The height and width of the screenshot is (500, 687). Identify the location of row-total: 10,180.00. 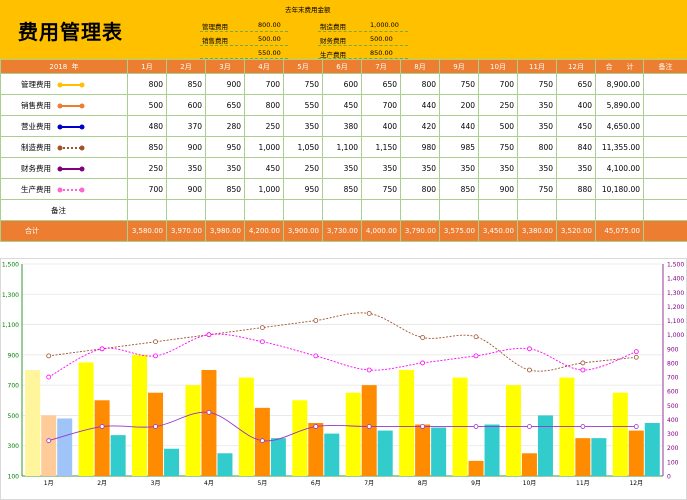
(619, 189).